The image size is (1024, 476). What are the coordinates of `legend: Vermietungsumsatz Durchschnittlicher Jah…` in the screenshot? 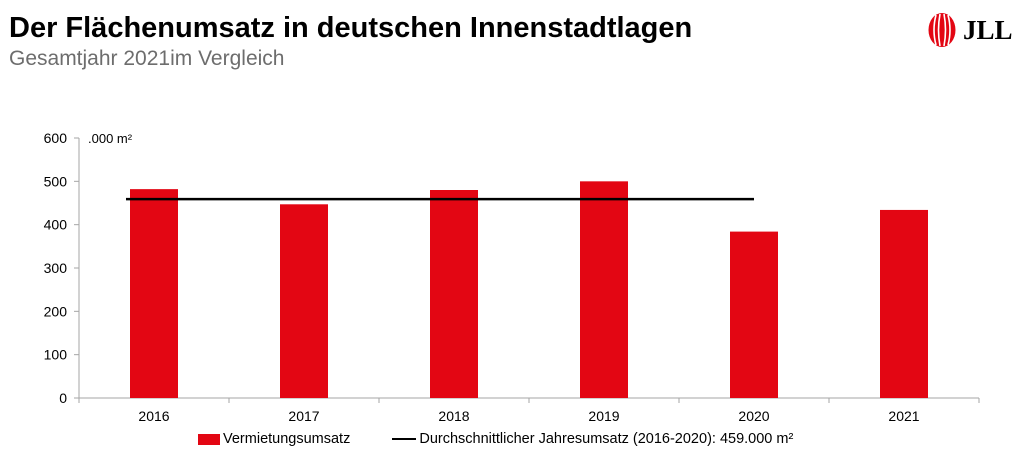 It's located at (495, 439).